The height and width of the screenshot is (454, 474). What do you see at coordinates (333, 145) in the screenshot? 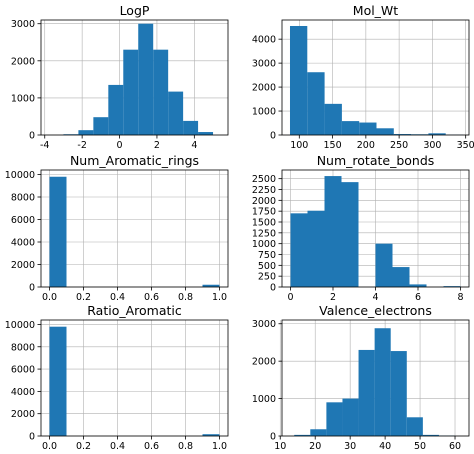
I see `x-tick-label: 150` at bounding box center [333, 145].